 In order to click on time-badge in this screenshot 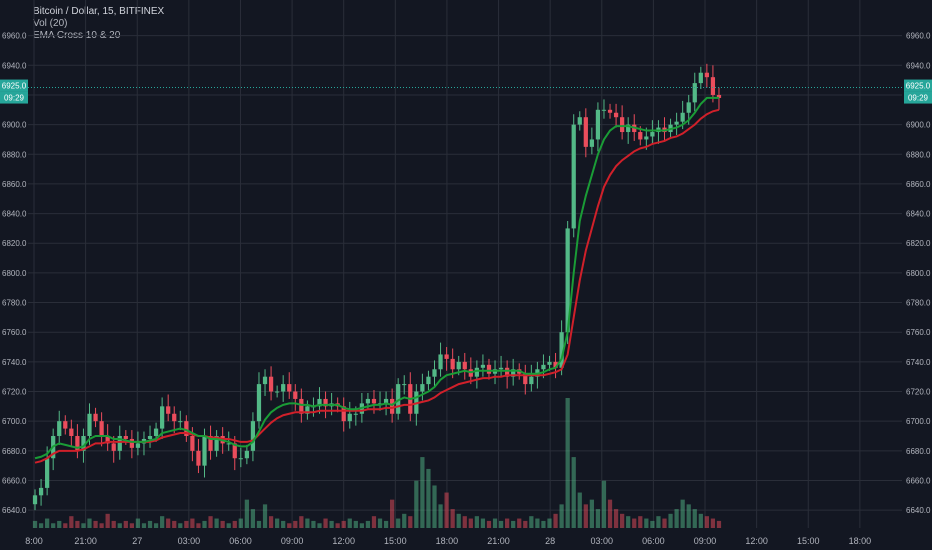, I will do `click(14, 97)`.